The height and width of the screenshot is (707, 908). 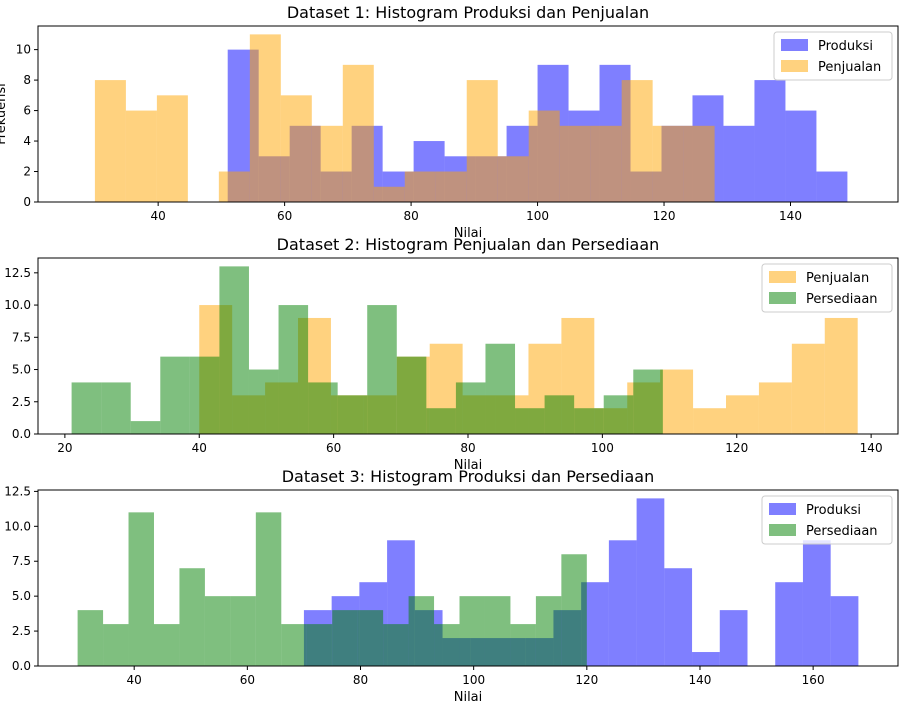 What do you see at coordinates (842, 299) in the screenshot?
I see `legend-label: Persediaan` at bounding box center [842, 299].